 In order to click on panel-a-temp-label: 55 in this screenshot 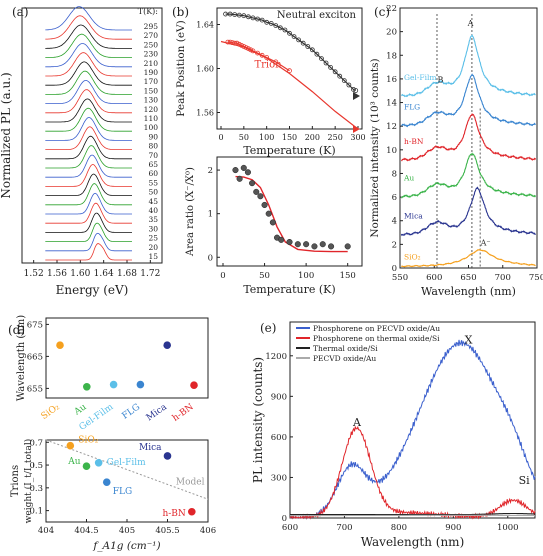, I will do `click(153, 182)`.